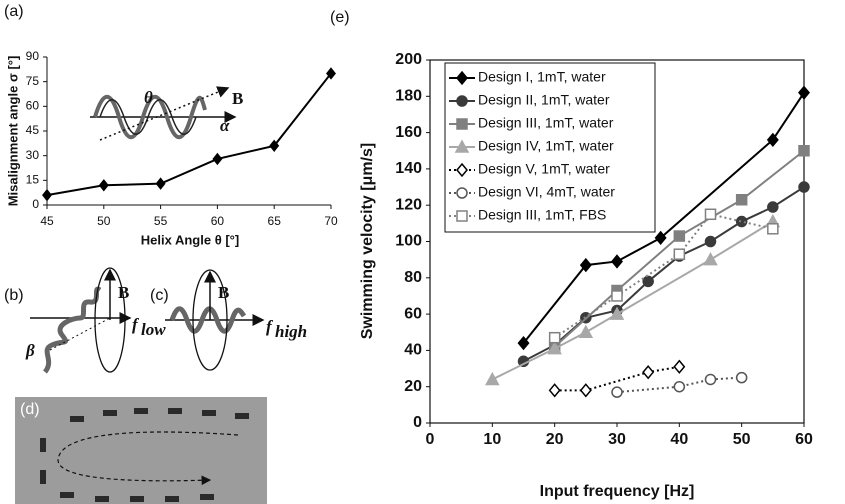 The width and height of the screenshot is (845, 504). Describe the element at coordinates (544, 169) in the screenshot. I see `legend-label: Design V, 1mT, water` at that location.